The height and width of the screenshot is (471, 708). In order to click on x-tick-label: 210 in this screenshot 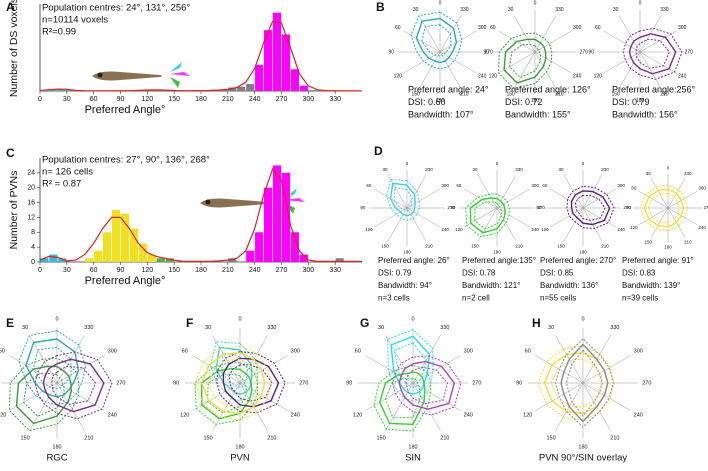, I will do `click(228, 99)`.